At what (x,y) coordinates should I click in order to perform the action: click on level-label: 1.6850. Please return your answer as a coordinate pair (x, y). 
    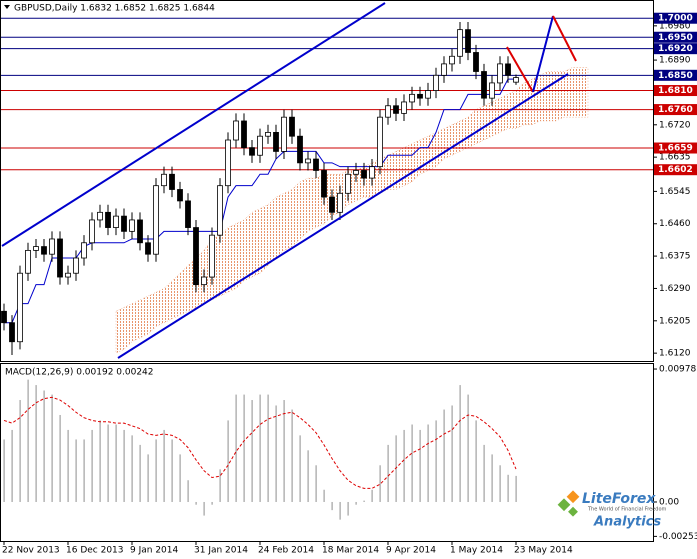
    Looking at the image, I should click on (675, 76).